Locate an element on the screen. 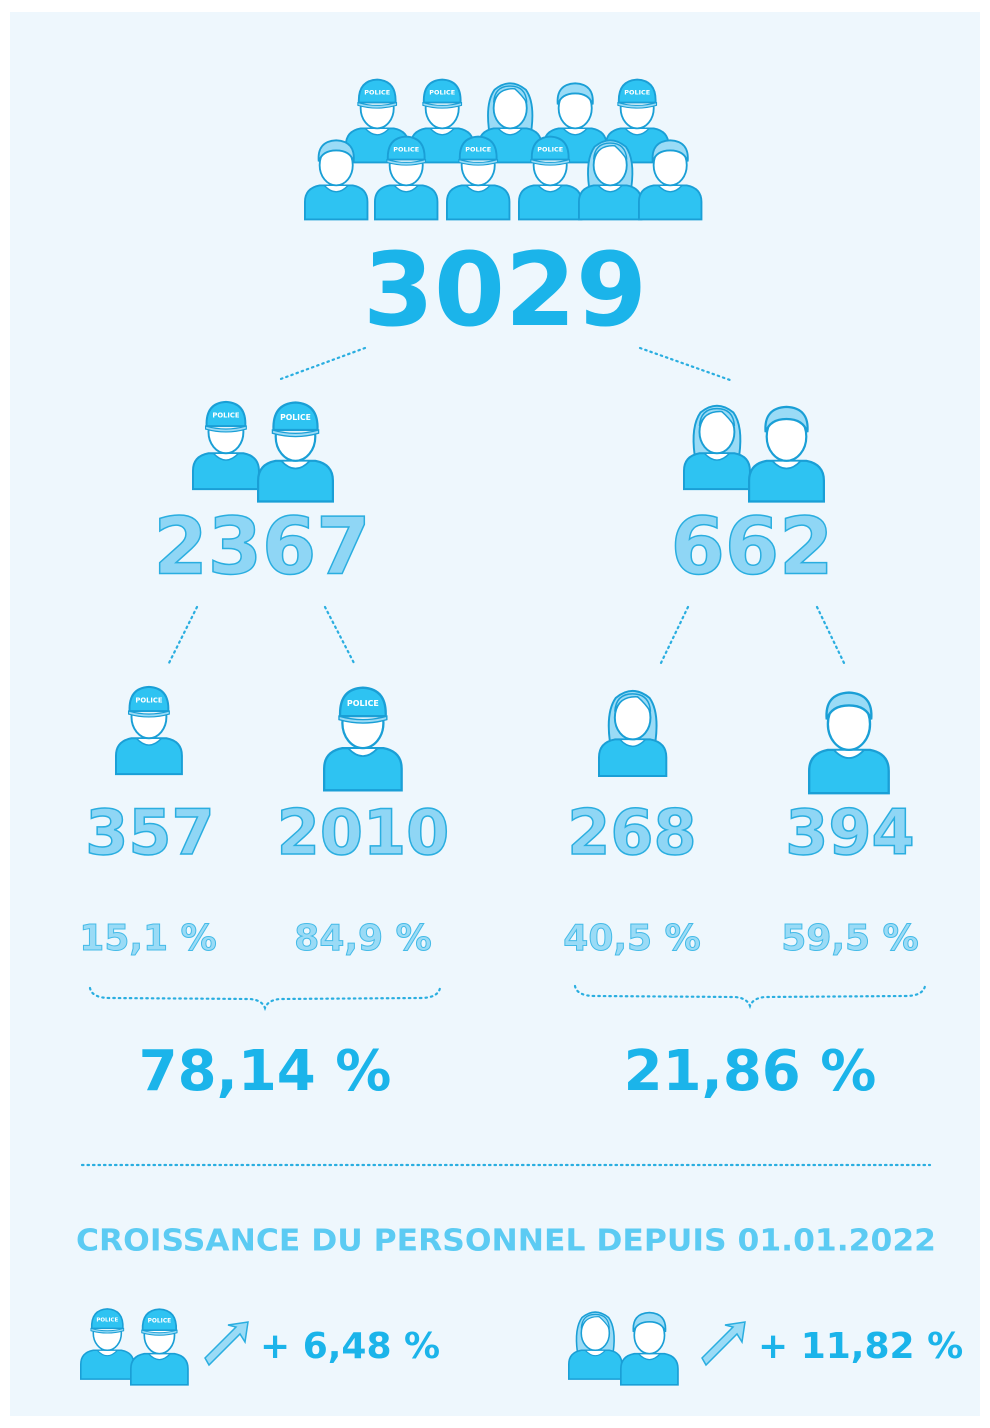 The image size is (990, 1428). group-value: 2367 is located at coordinates (261, 547).